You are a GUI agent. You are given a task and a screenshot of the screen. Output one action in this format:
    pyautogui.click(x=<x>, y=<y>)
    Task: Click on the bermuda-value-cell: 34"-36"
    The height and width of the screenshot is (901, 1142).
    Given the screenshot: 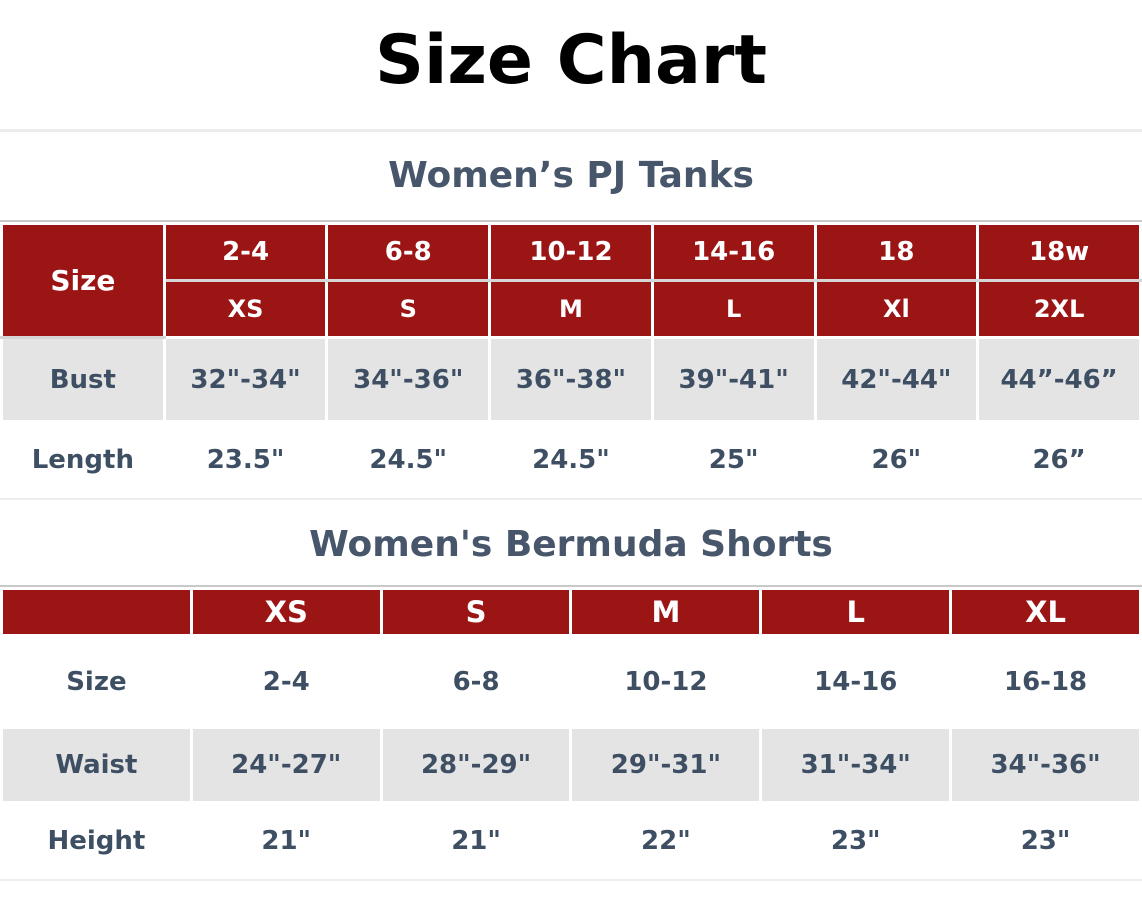 What is the action you would take?
    pyautogui.click(x=1045, y=765)
    